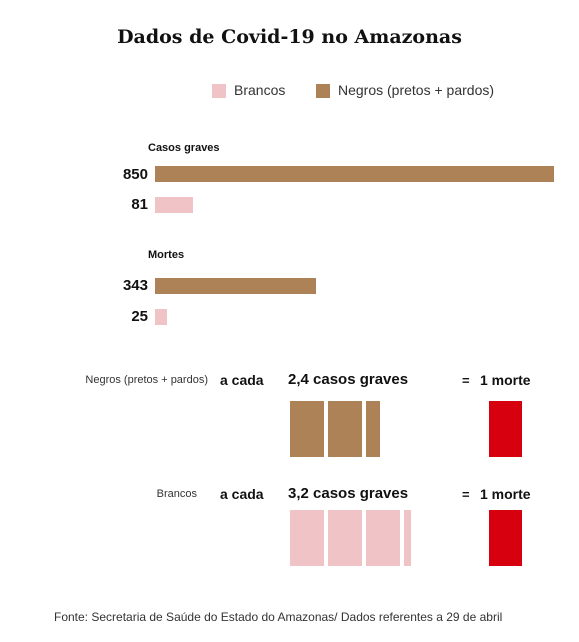  Describe the element at coordinates (242, 380) in the screenshot. I see `ratio-a-cada-negros: a cada` at that location.